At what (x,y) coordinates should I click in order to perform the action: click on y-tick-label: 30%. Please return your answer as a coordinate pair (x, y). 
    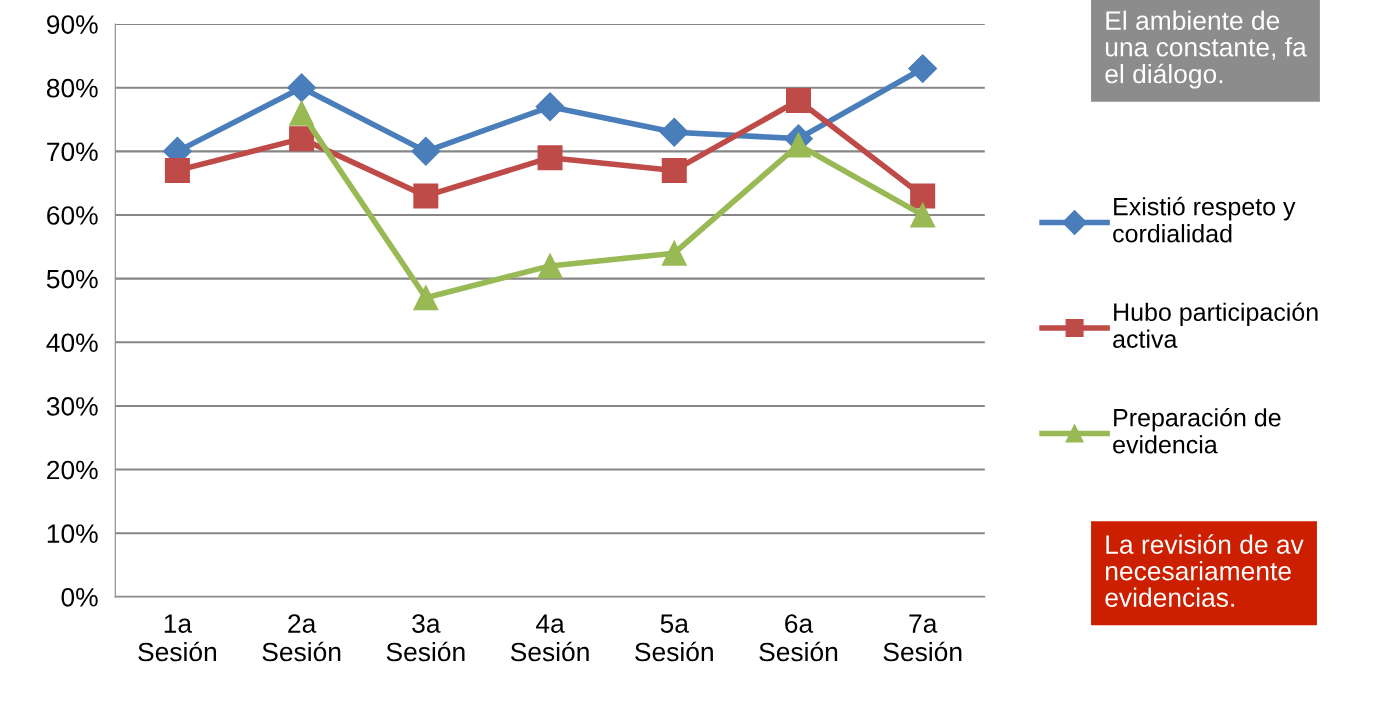
    Looking at the image, I should click on (72, 406).